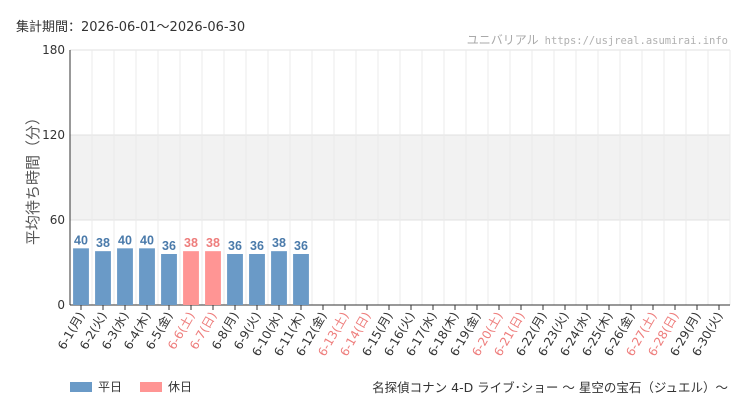 The width and height of the screenshot is (750, 410). Describe the element at coordinates (131, 386) in the screenshot. I see `legend: 平日 休日` at that location.